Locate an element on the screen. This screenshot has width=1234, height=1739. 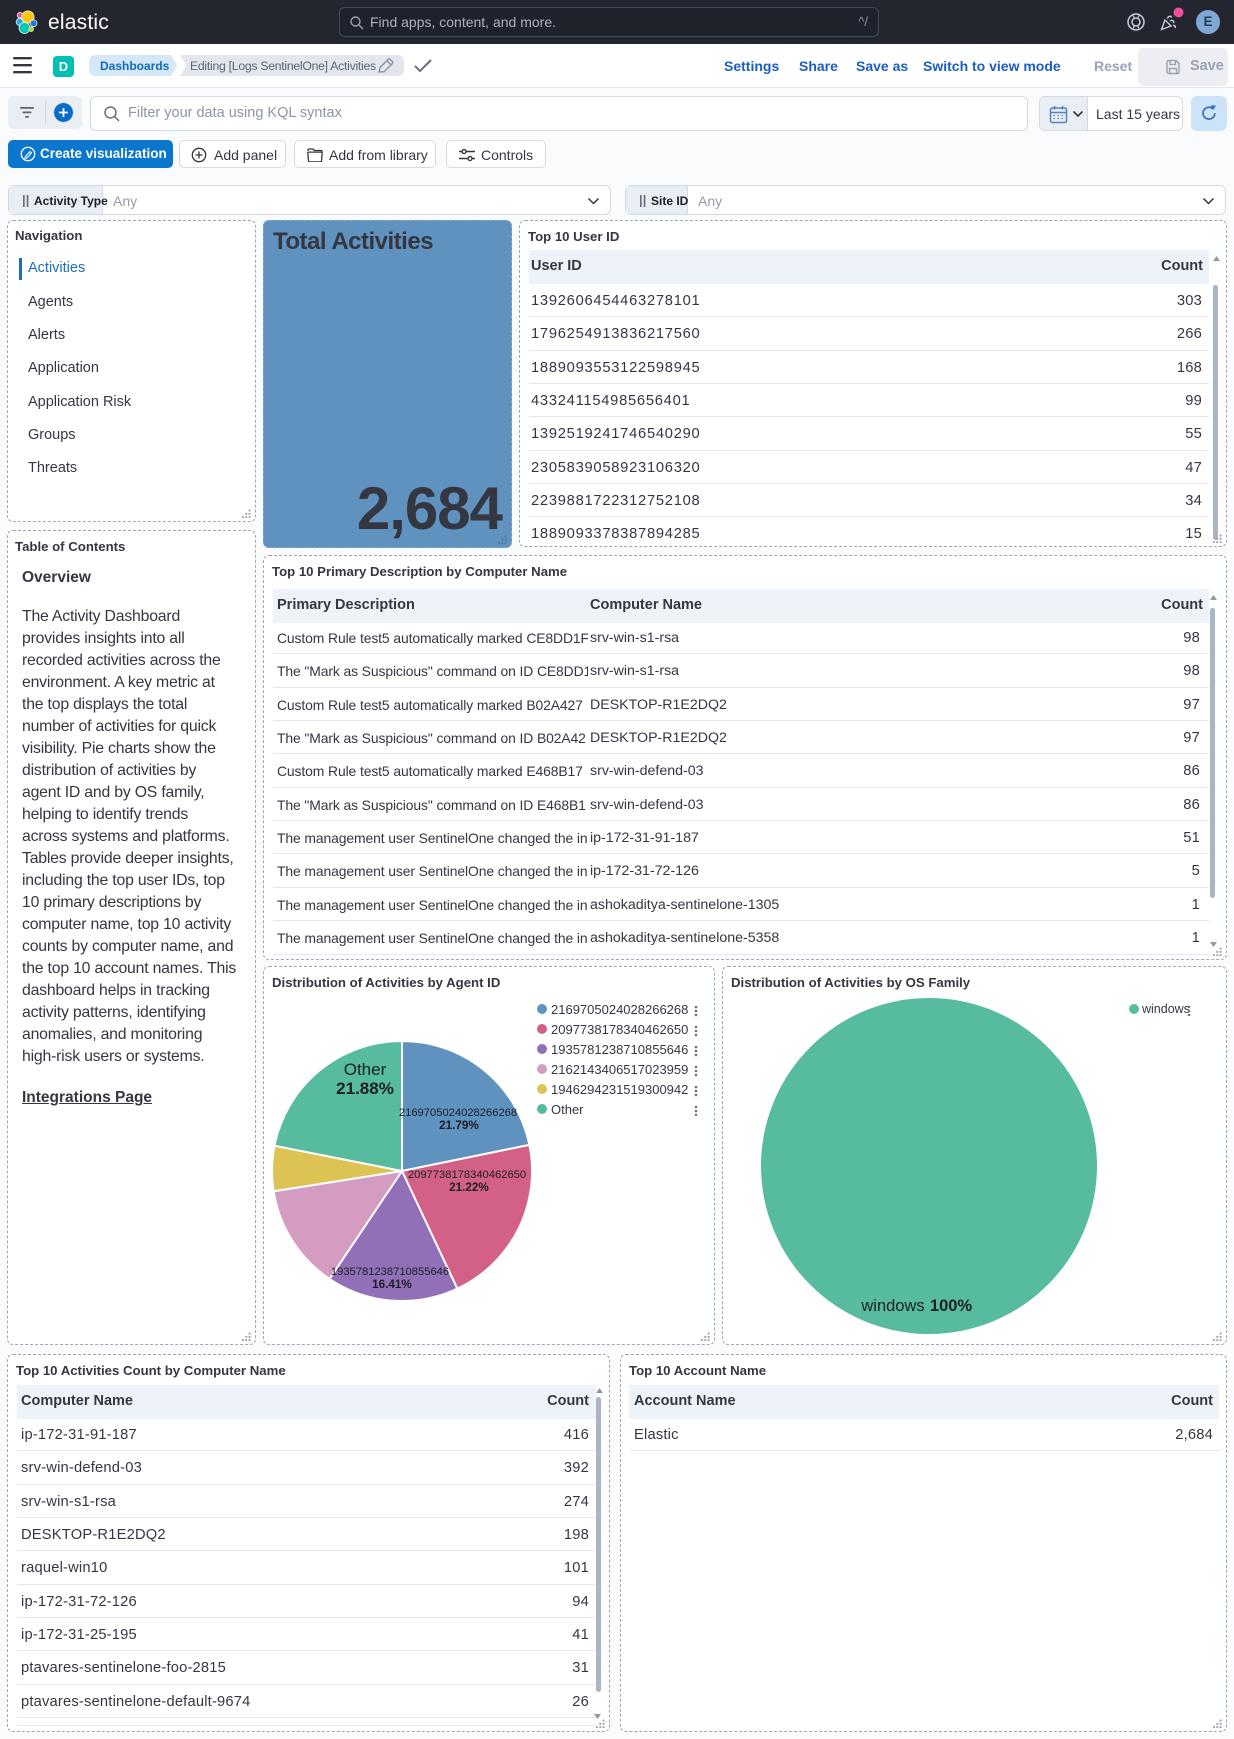
svg-text: 2097738178340462650 is located at coordinates (467, 1175).